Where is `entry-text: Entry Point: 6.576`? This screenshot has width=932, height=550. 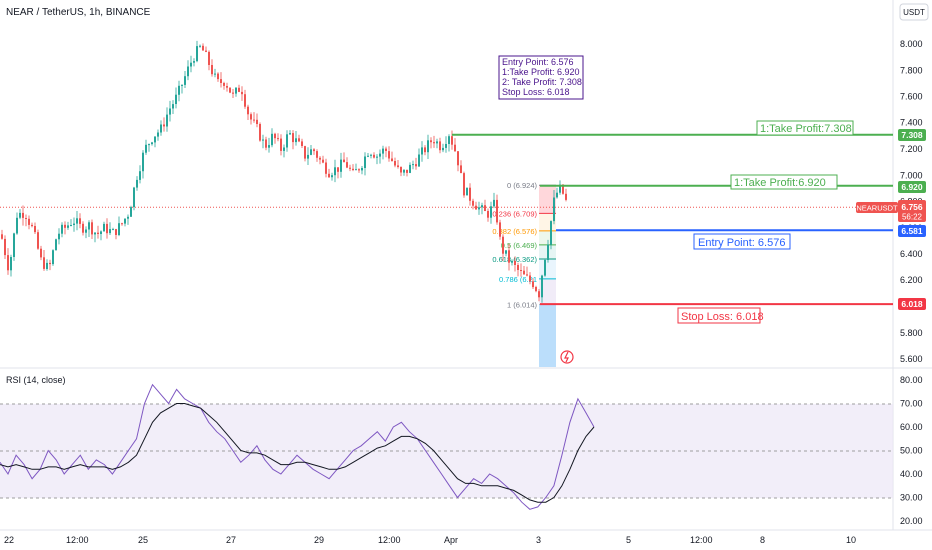
entry-text: Entry Point: 6.576 is located at coordinates (741, 243).